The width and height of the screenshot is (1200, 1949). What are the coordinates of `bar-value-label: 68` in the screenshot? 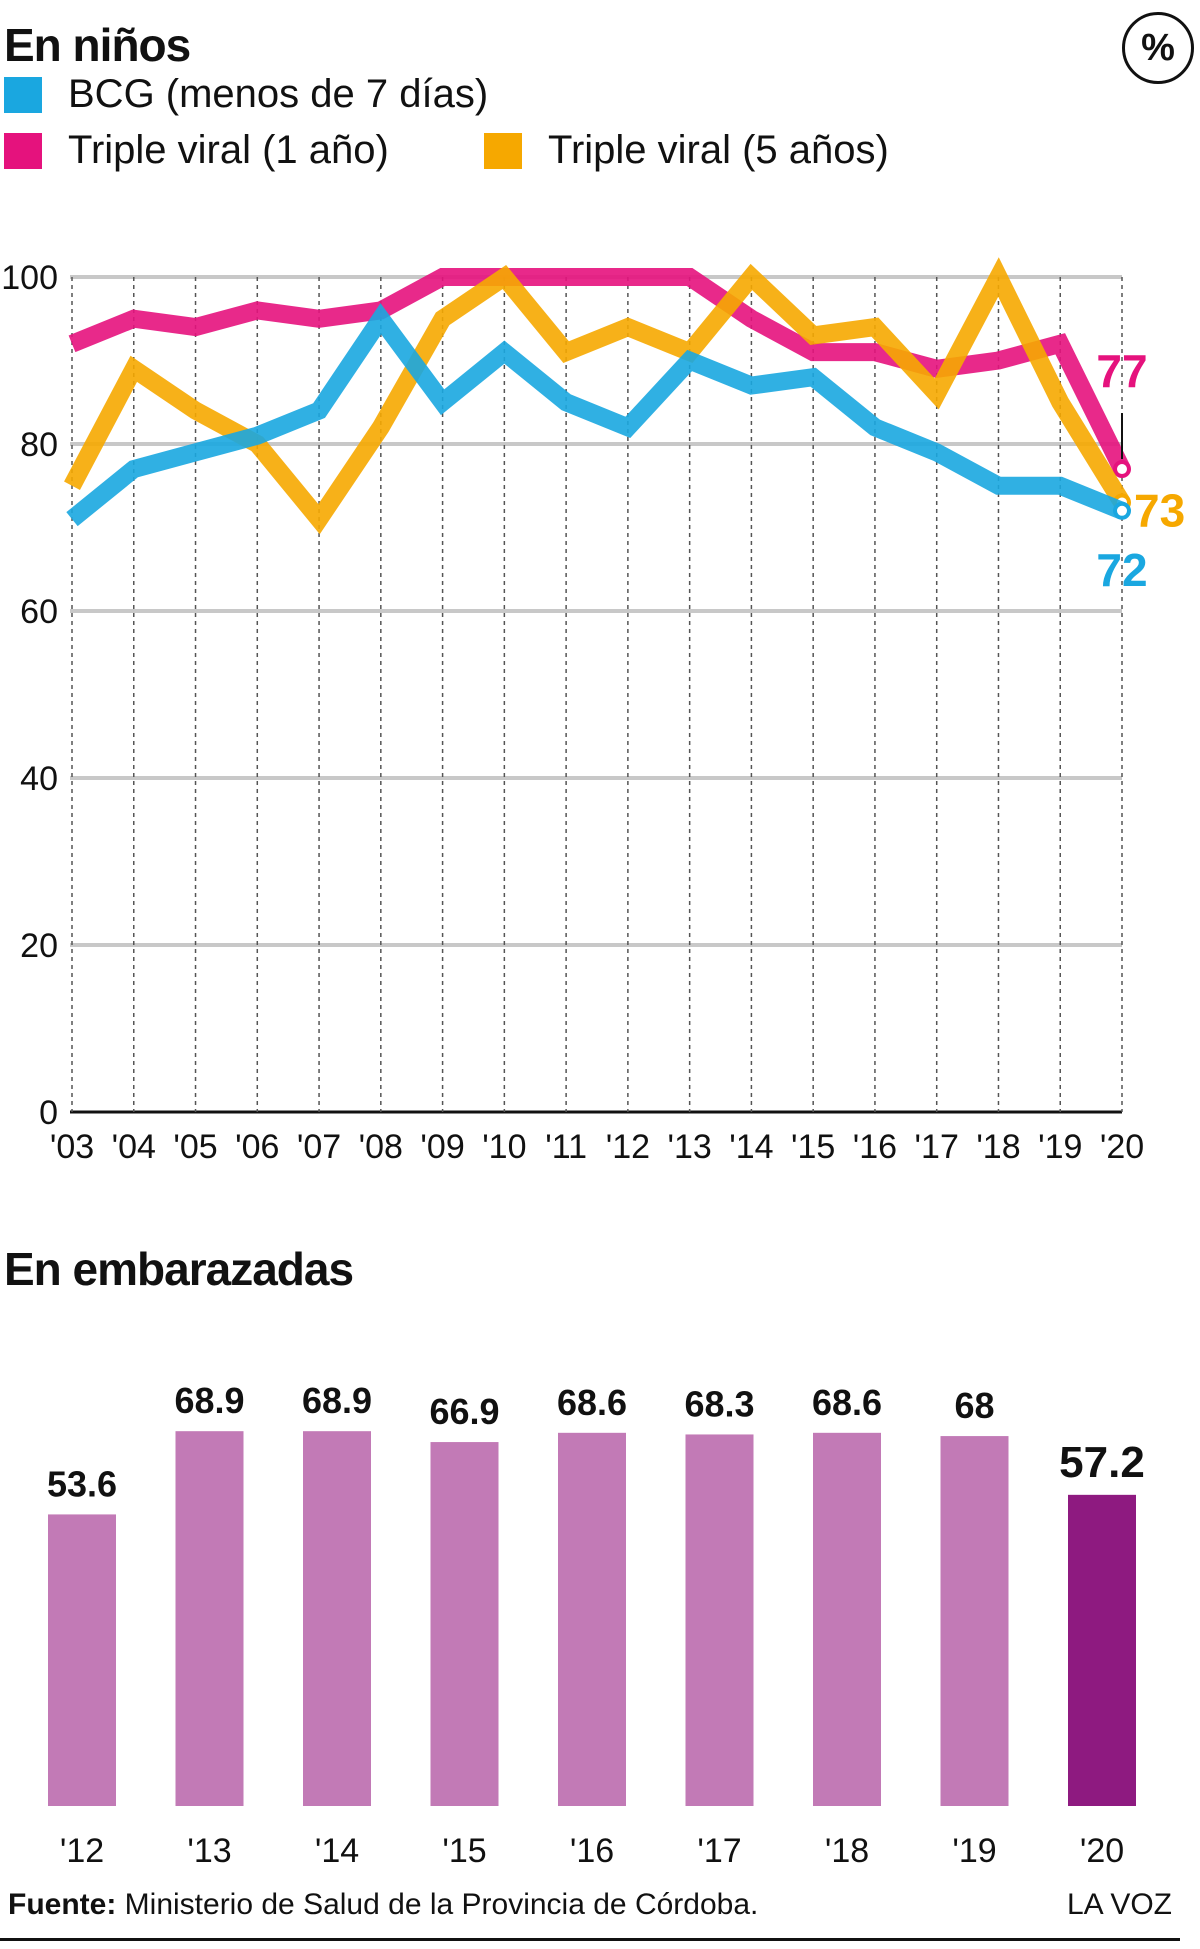 It's located at (974, 1405).